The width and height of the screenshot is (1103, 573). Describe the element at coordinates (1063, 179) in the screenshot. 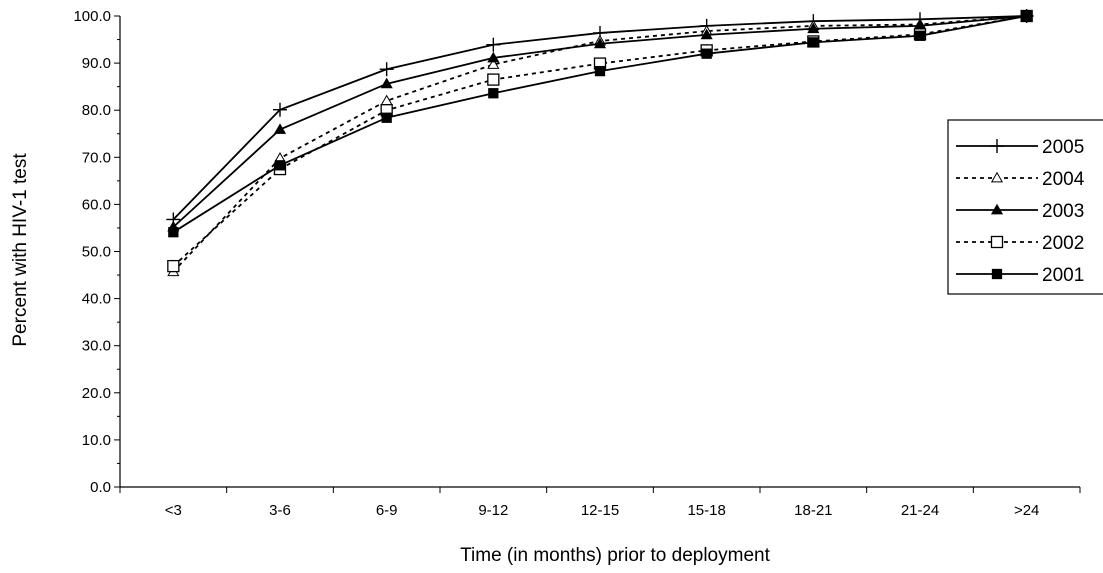

I see `legend-label: 2004` at that location.